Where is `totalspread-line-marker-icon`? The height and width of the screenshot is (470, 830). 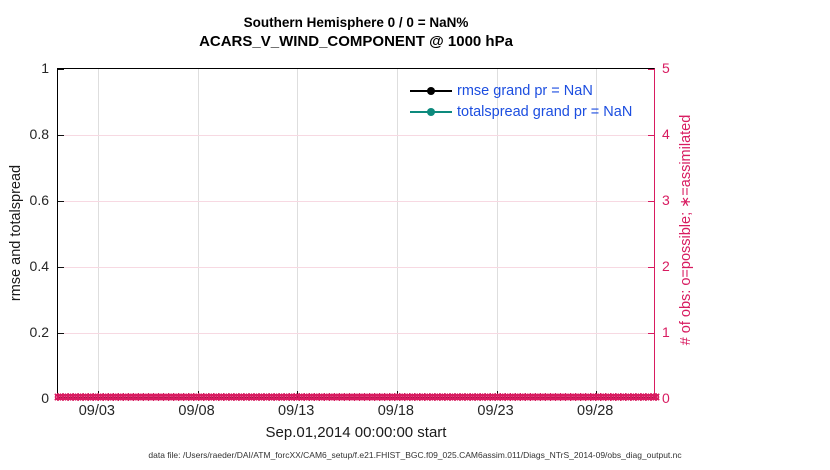
totalspread-line-marker-icon is located at coordinates (431, 112).